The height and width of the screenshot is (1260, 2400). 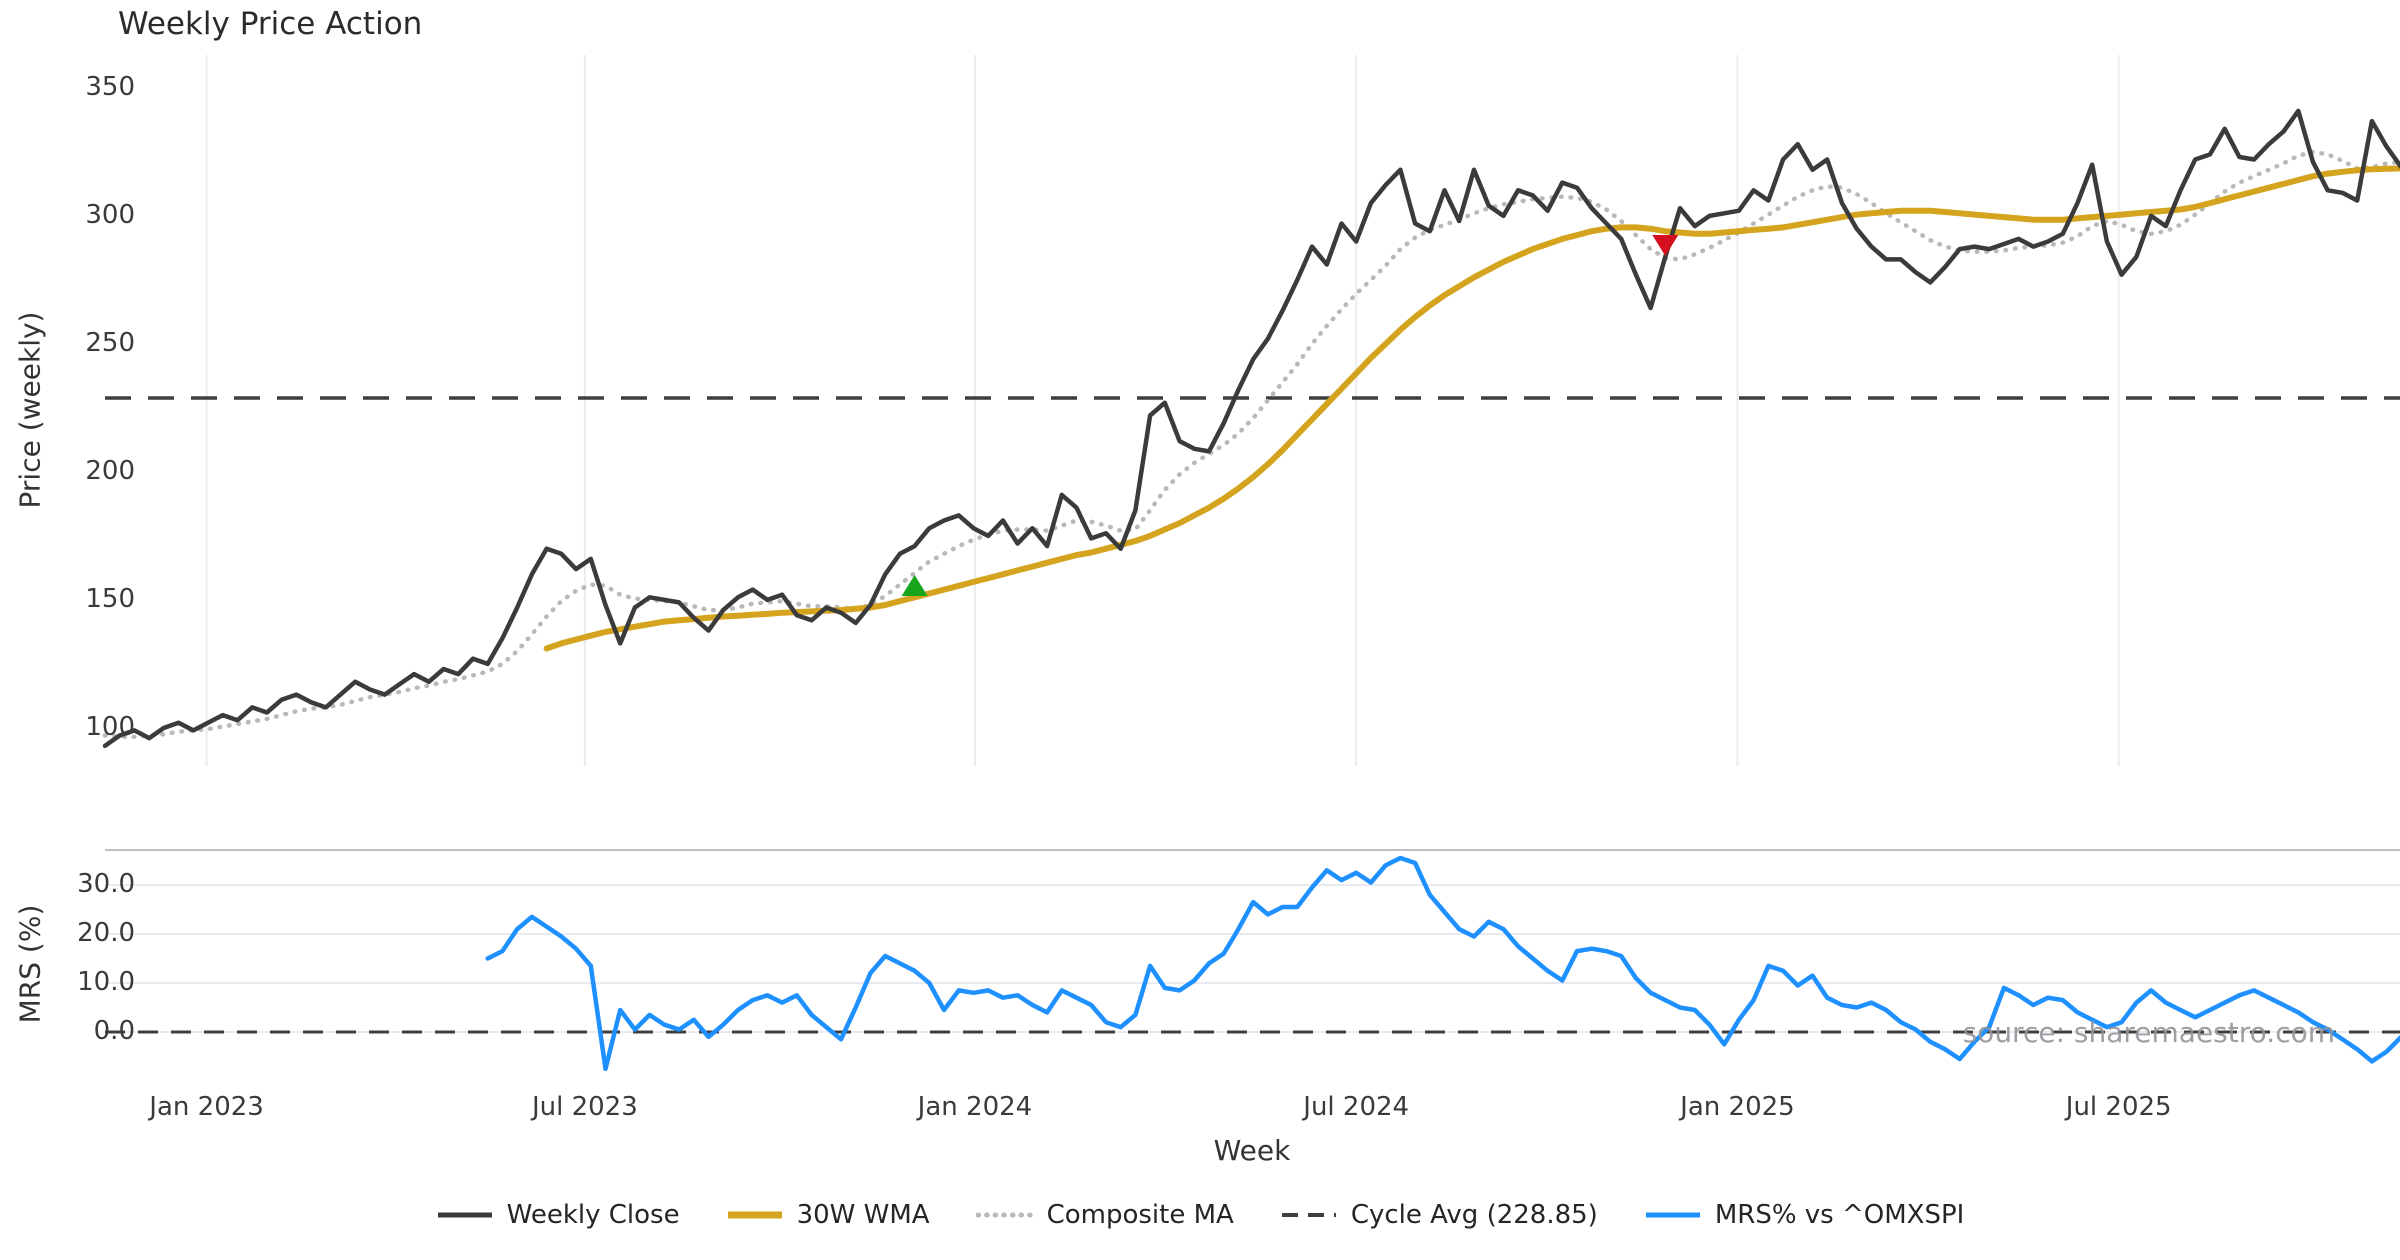 I want to click on legend-swatch-composite-ma-icon, so click(x=1004, y=1215).